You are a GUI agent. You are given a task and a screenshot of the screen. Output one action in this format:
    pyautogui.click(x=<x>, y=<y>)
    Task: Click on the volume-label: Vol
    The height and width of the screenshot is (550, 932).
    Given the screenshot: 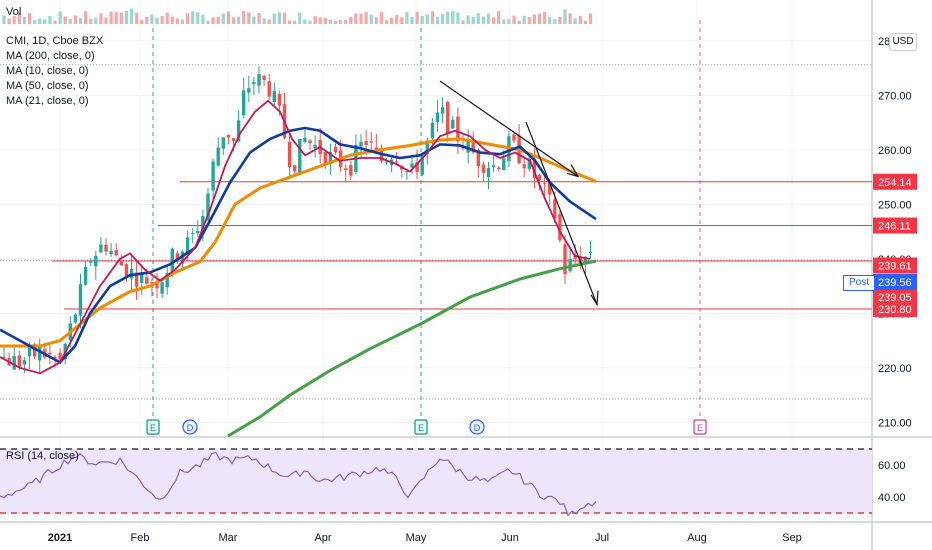 What is the action you would take?
    pyautogui.click(x=14, y=12)
    